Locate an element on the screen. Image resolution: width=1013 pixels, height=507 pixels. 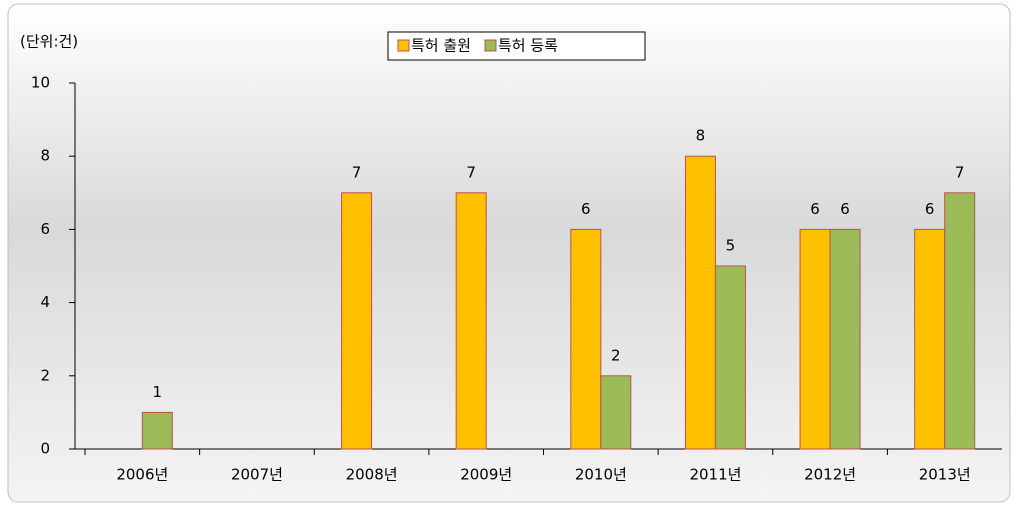
data-label: 5 is located at coordinates (731, 246).